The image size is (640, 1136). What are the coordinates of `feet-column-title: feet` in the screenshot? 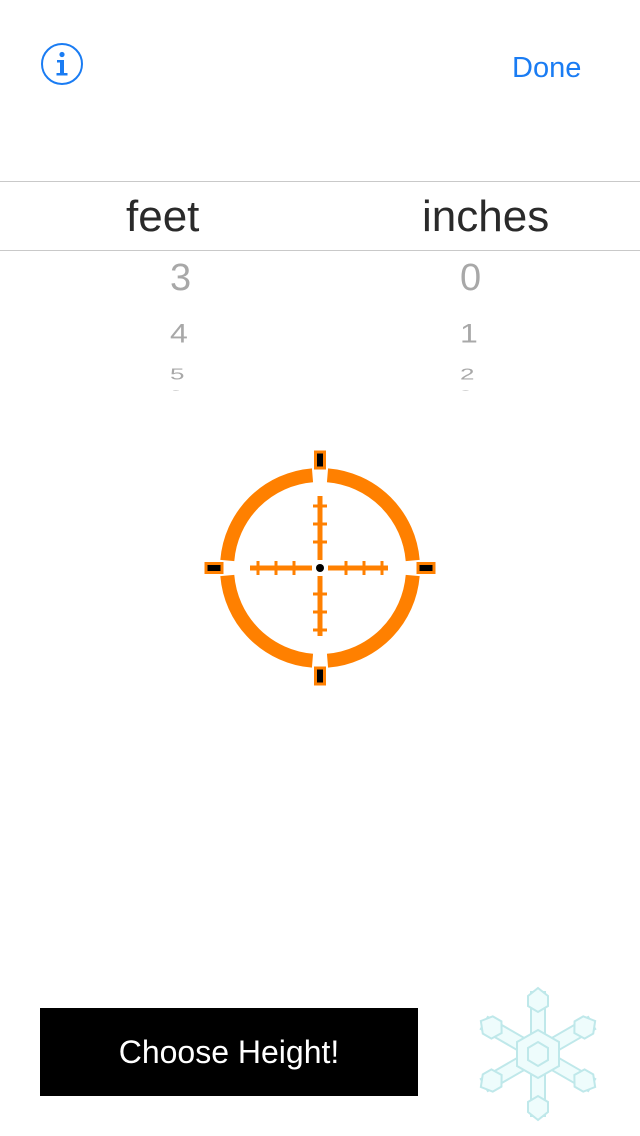 It's located at (163, 216).